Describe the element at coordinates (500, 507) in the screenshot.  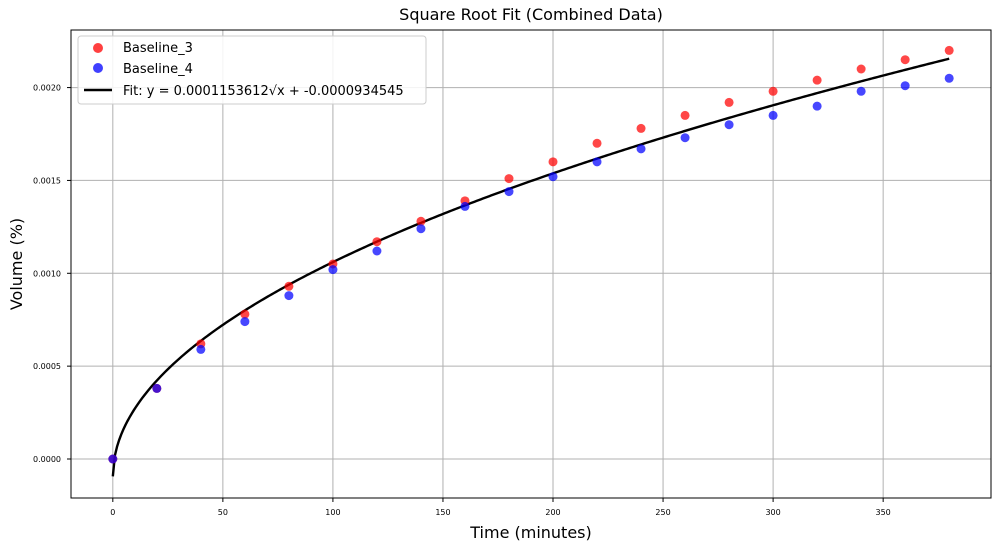
I see `x-axis-ticks: 0 50 100 150 200 250 300 350` at that location.